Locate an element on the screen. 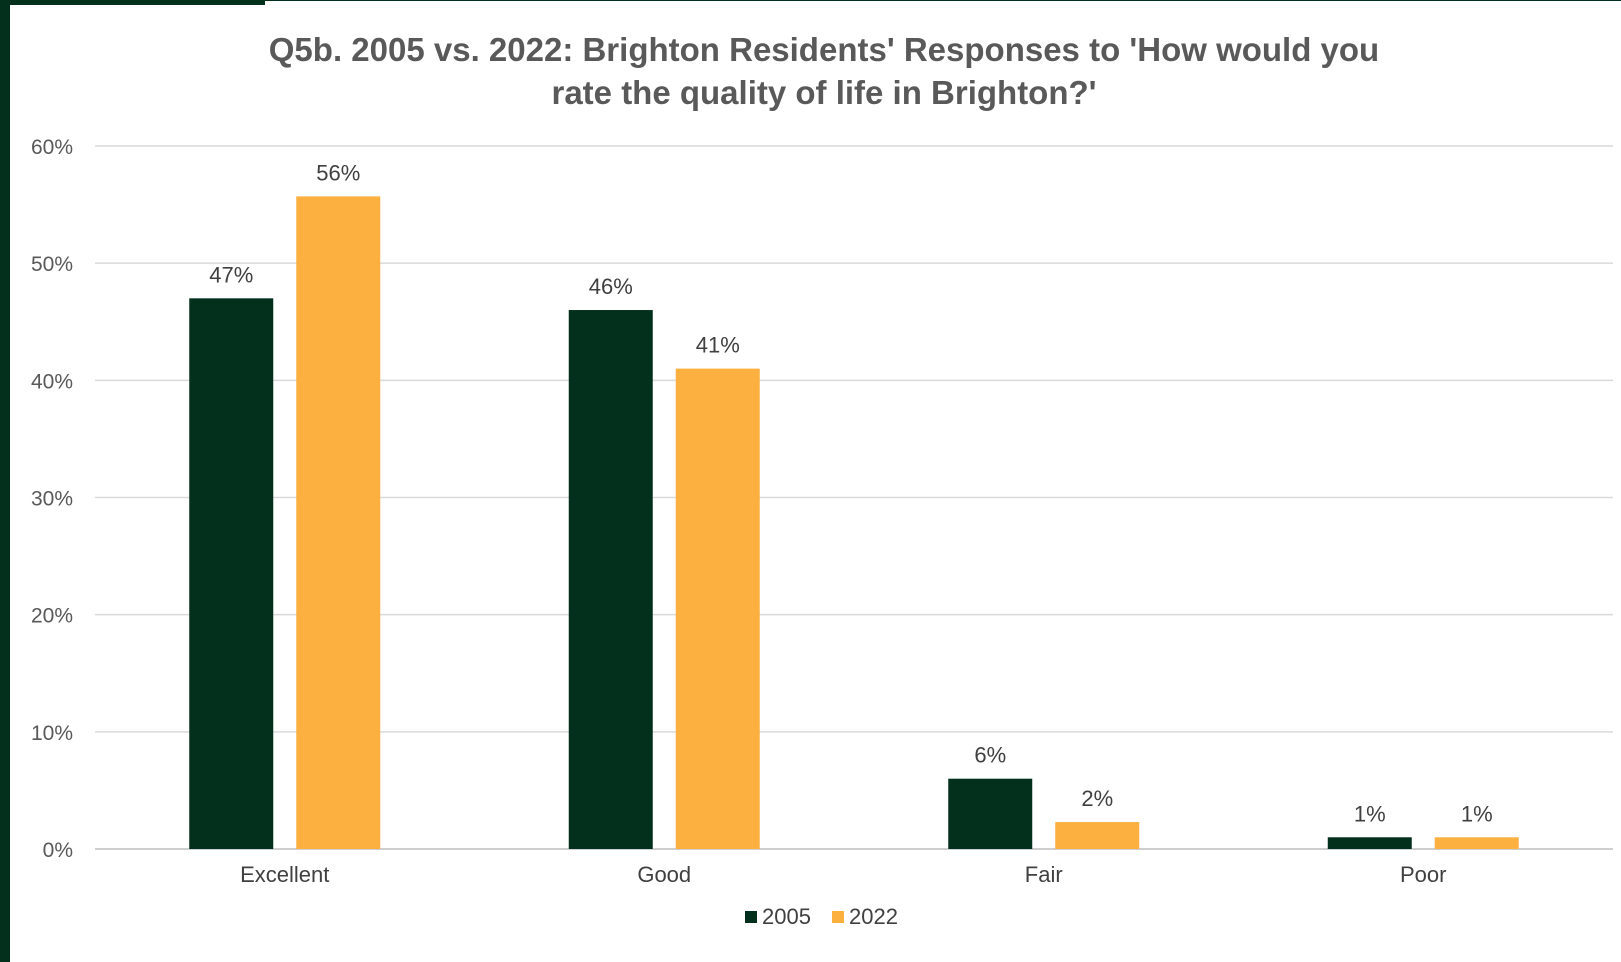 The width and height of the screenshot is (1621, 962). legend-swatch-2022 is located at coordinates (838, 917).